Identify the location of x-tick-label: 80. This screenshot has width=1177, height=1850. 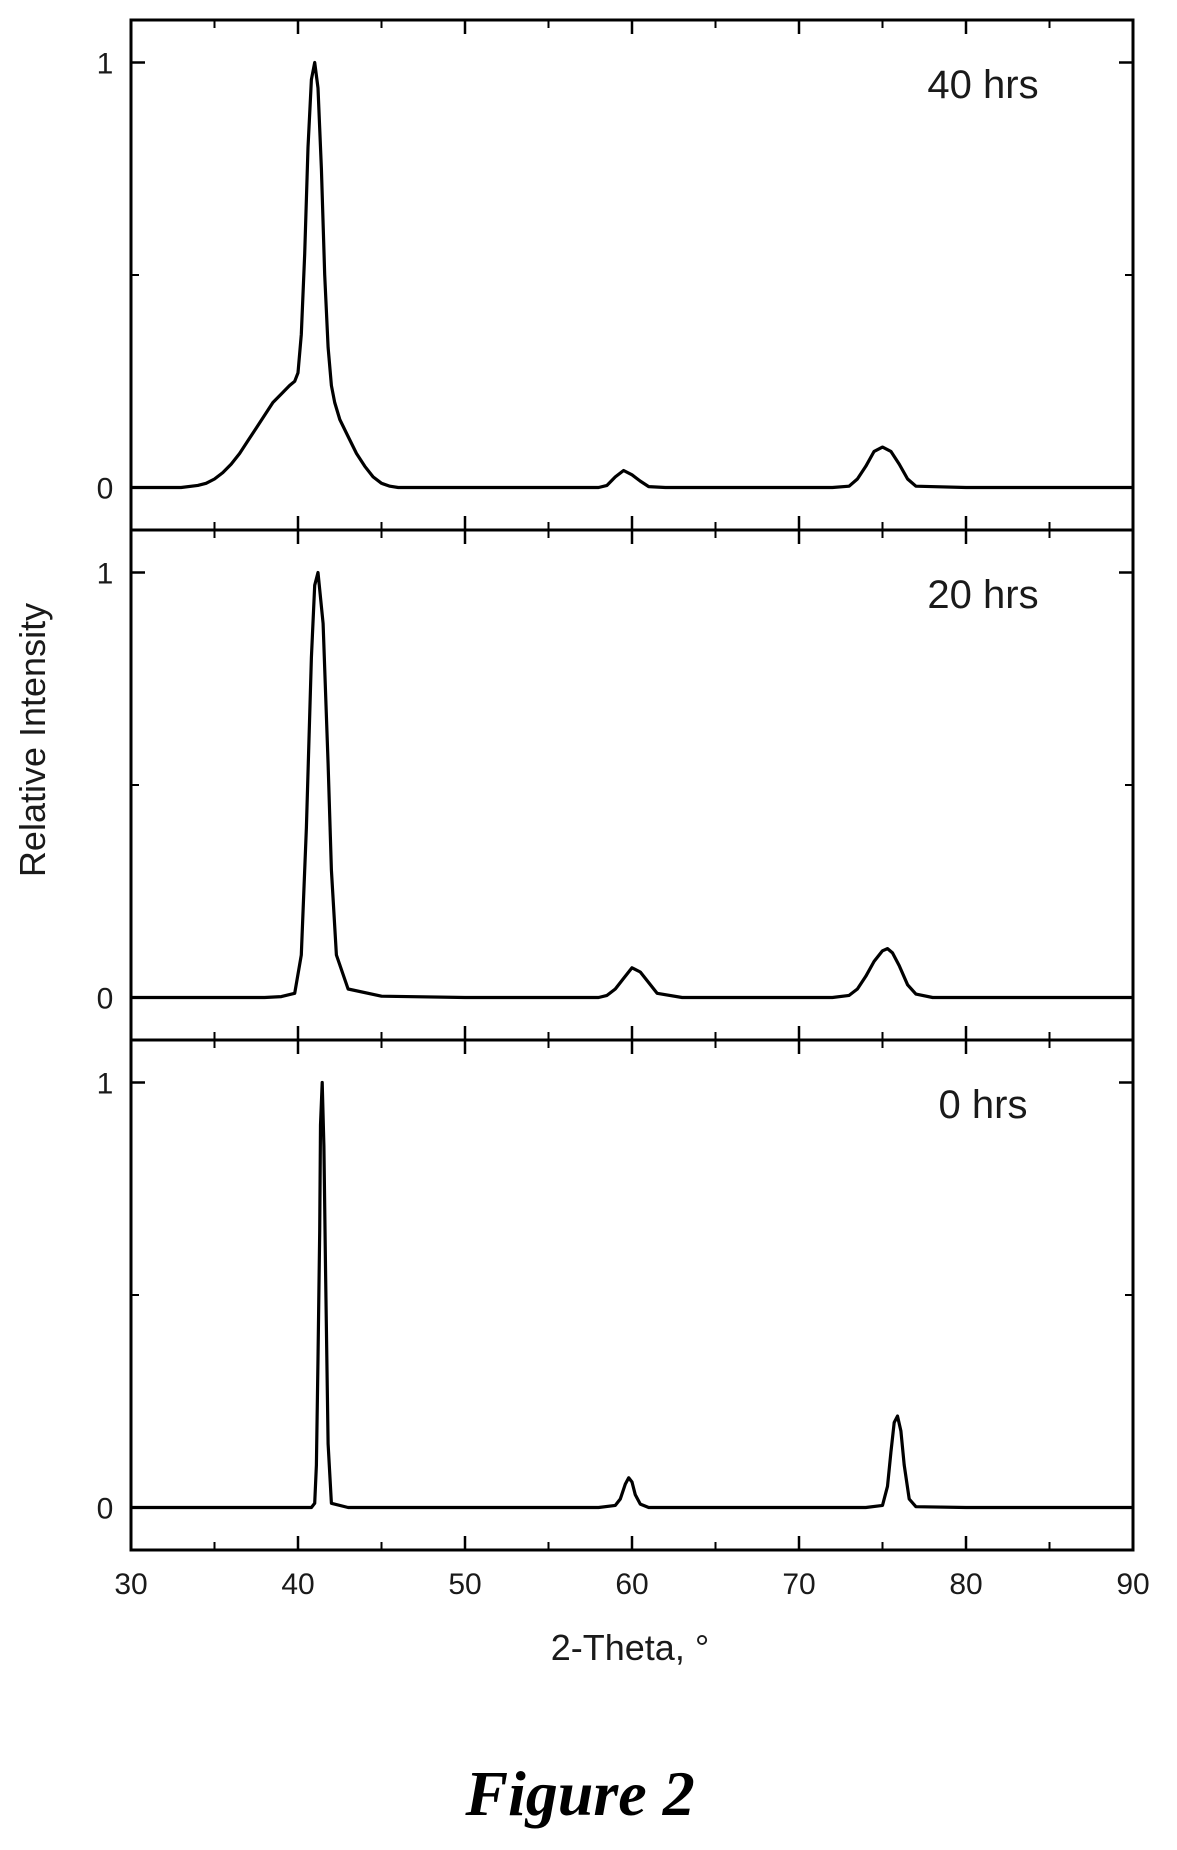
(965, 1584).